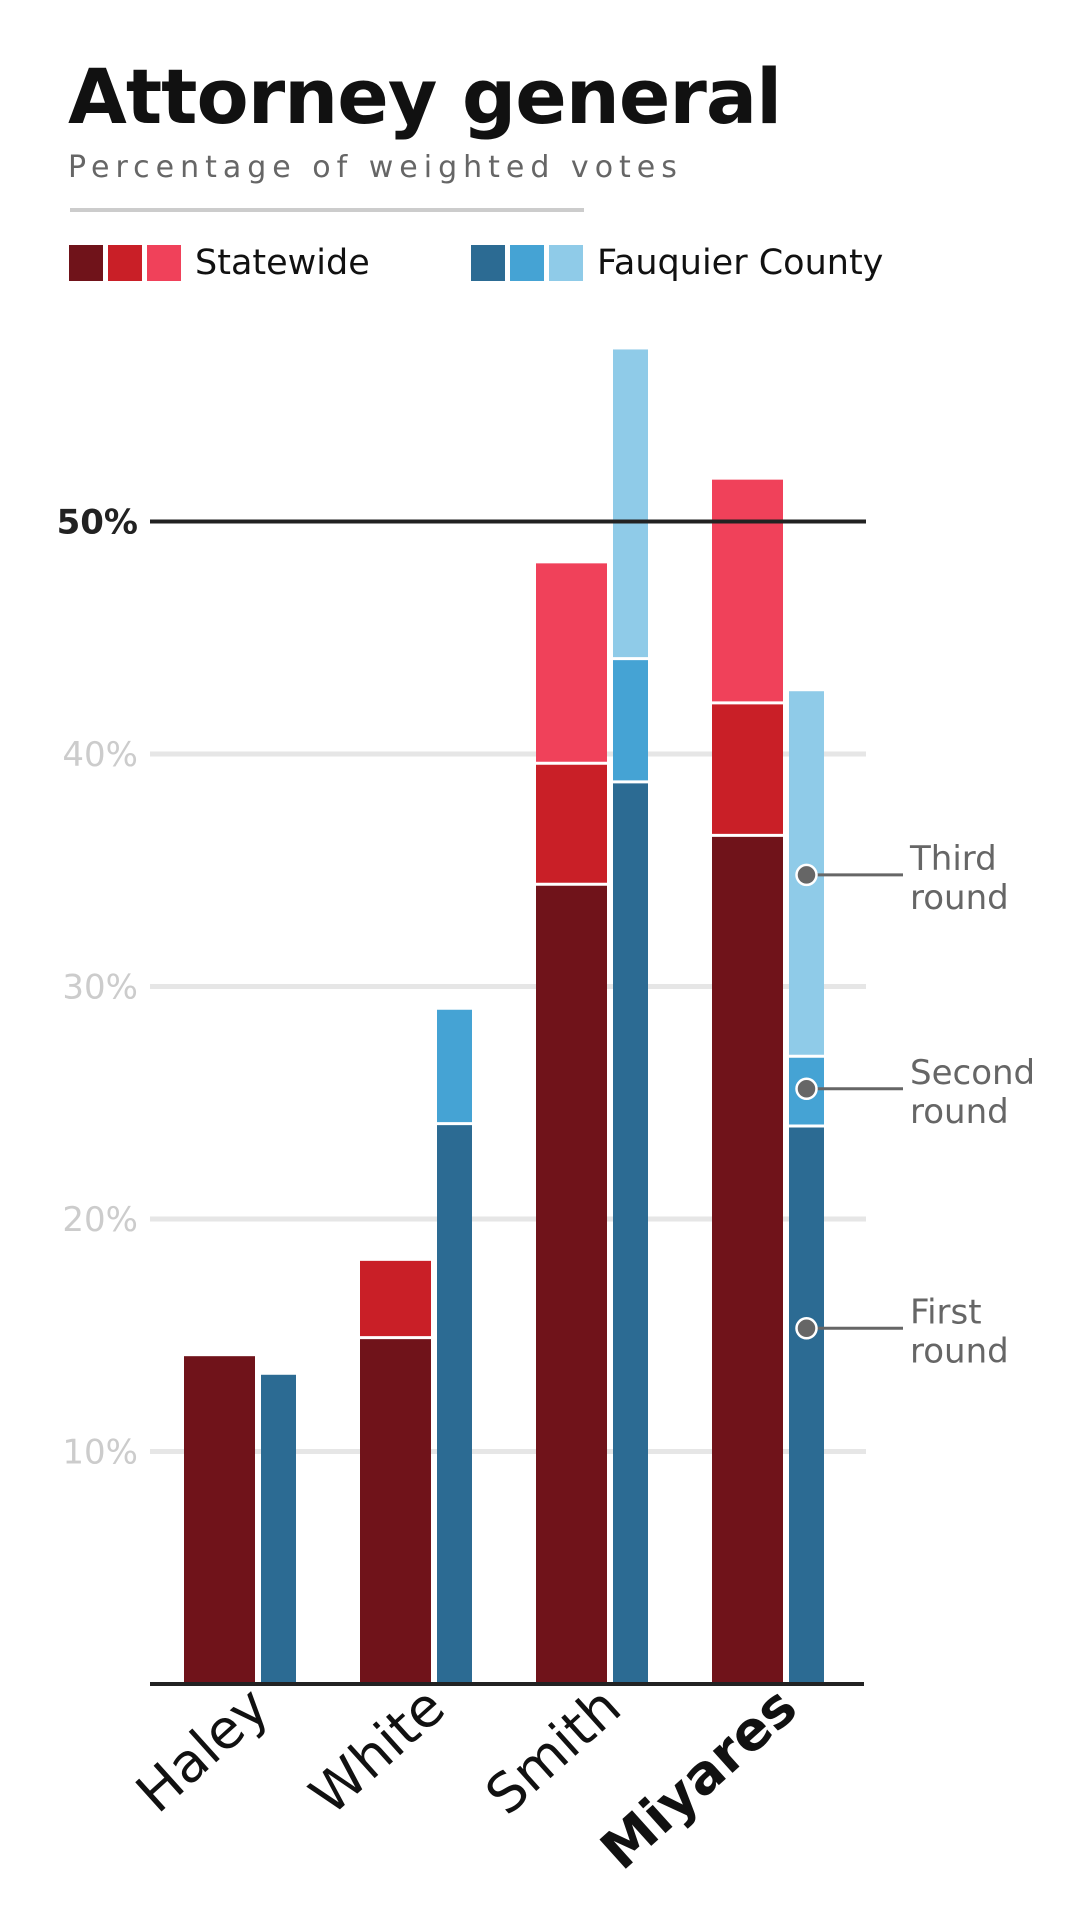 The image size is (1079, 1919). Describe the element at coordinates (959, 898) in the screenshot. I see `annotation-label-third-2: round` at that location.